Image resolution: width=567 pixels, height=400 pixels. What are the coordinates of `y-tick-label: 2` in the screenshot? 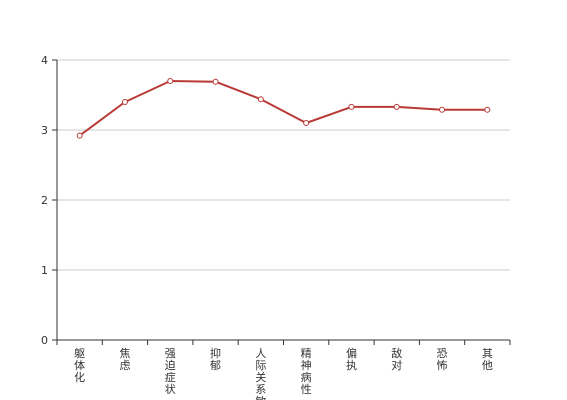 It's located at (44, 200).